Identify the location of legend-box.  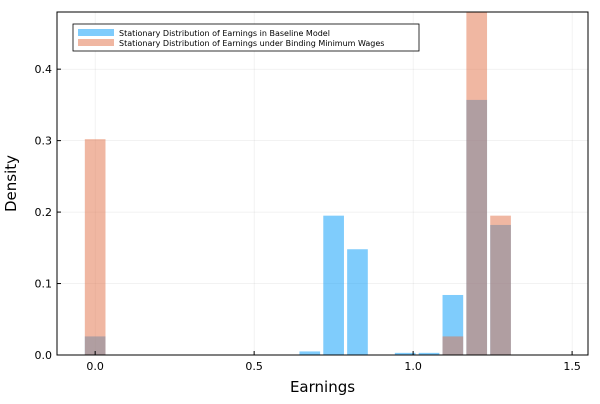
(246, 37).